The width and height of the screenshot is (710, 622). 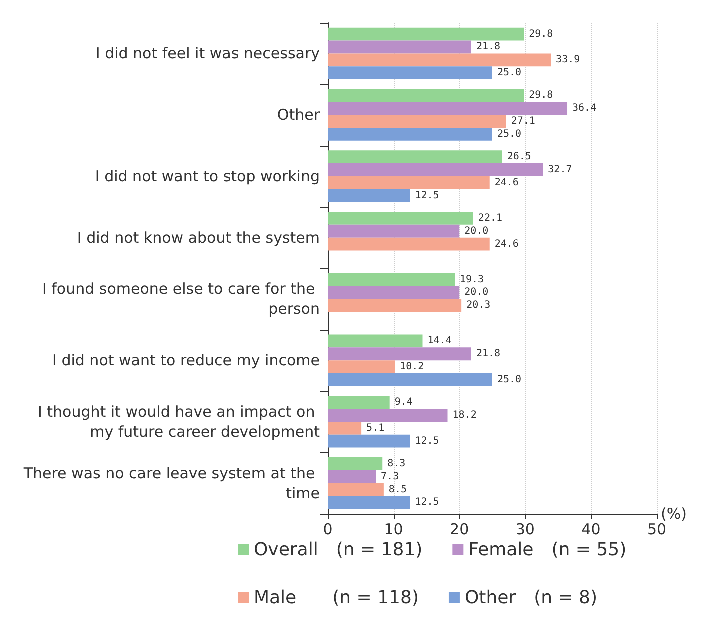 What do you see at coordinates (460, 529) in the screenshot?
I see `x-tick-label: 20` at bounding box center [460, 529].